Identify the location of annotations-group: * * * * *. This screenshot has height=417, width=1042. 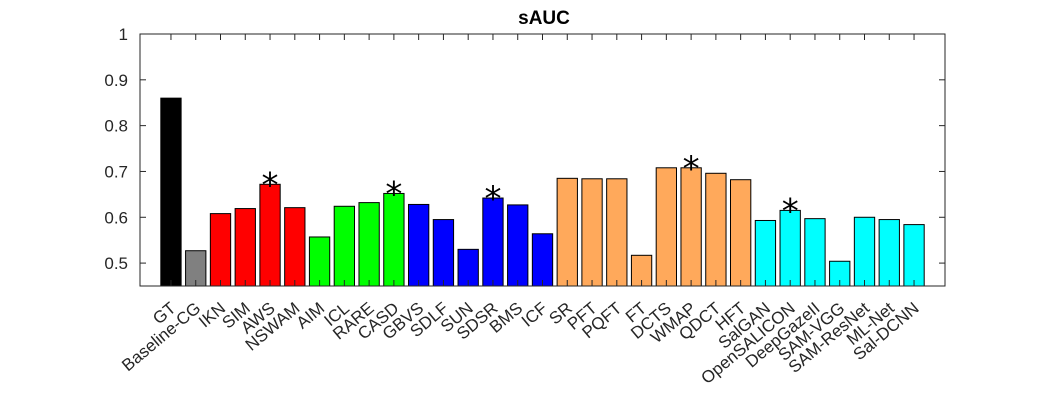
(530, 190).